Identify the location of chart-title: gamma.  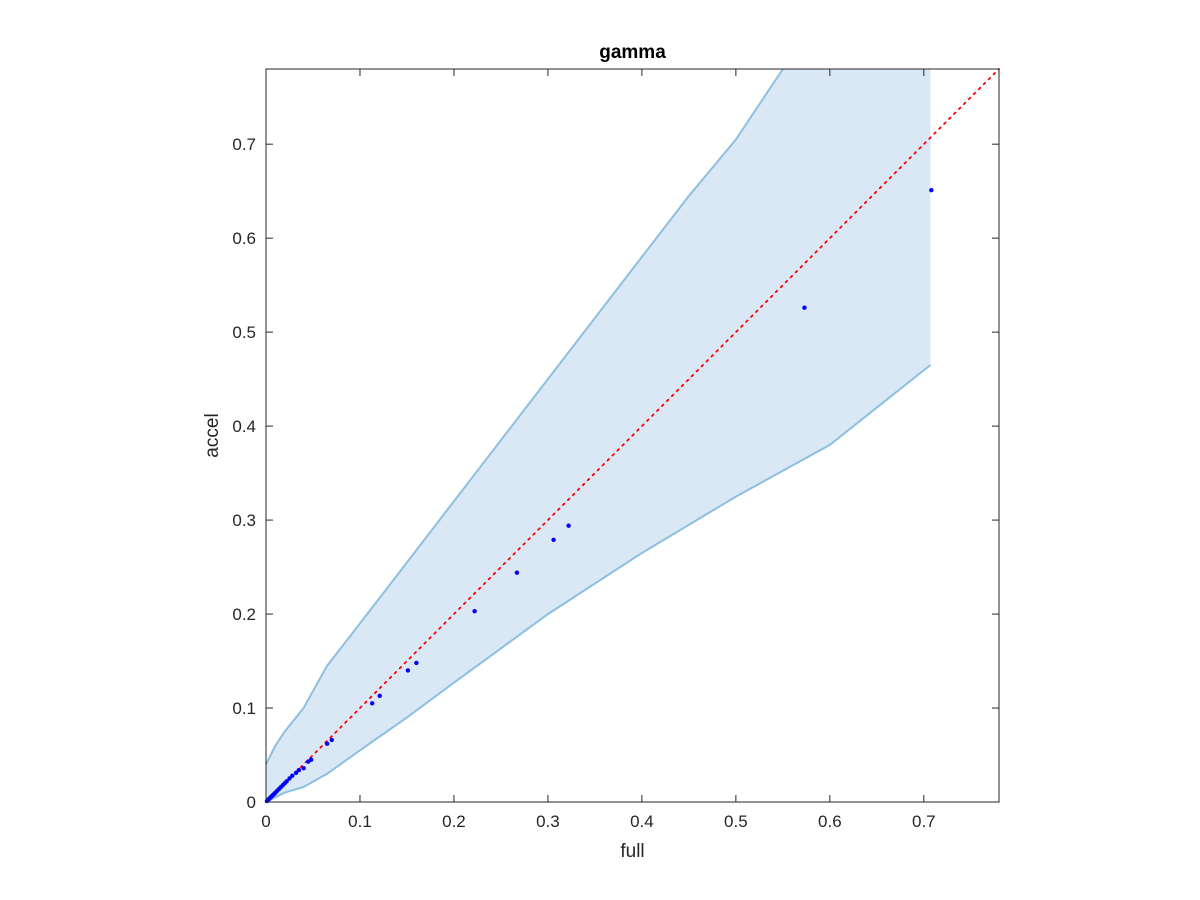
(632, 52).